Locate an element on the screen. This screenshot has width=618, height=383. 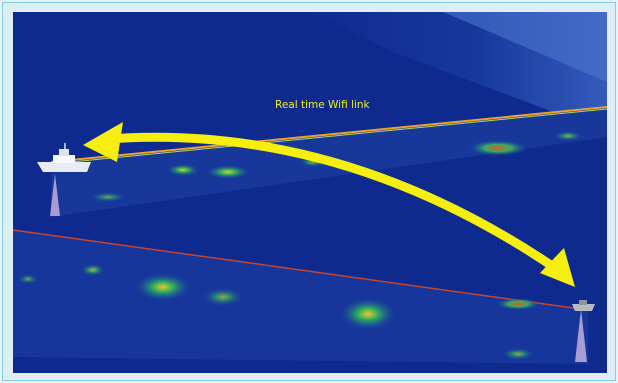
ship-icon is located at coordinates (64, 157).